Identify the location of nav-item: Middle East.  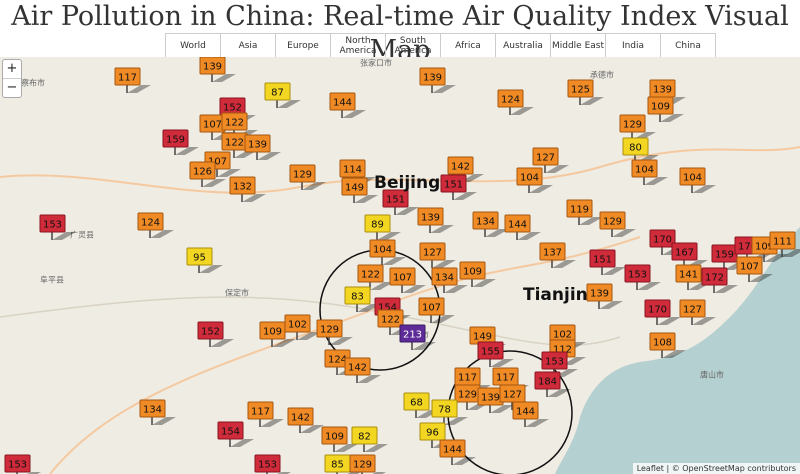
(578, 46).